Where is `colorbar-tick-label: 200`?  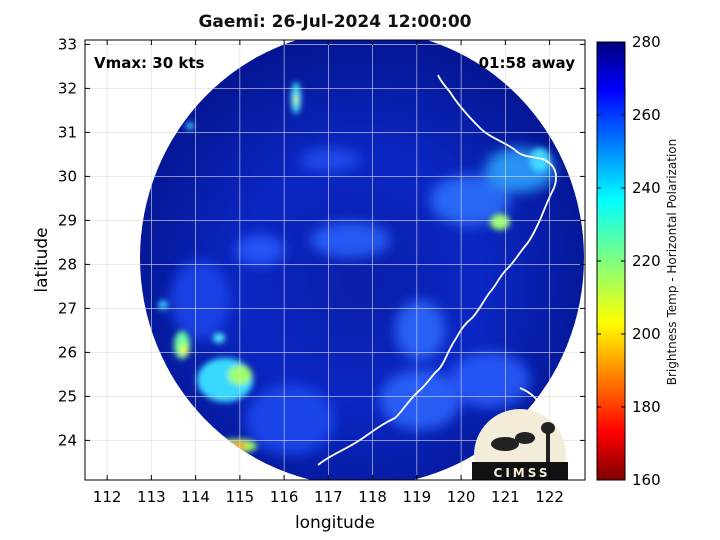
colorbar-tick-label: 200 is located at coordinates (646, 334).